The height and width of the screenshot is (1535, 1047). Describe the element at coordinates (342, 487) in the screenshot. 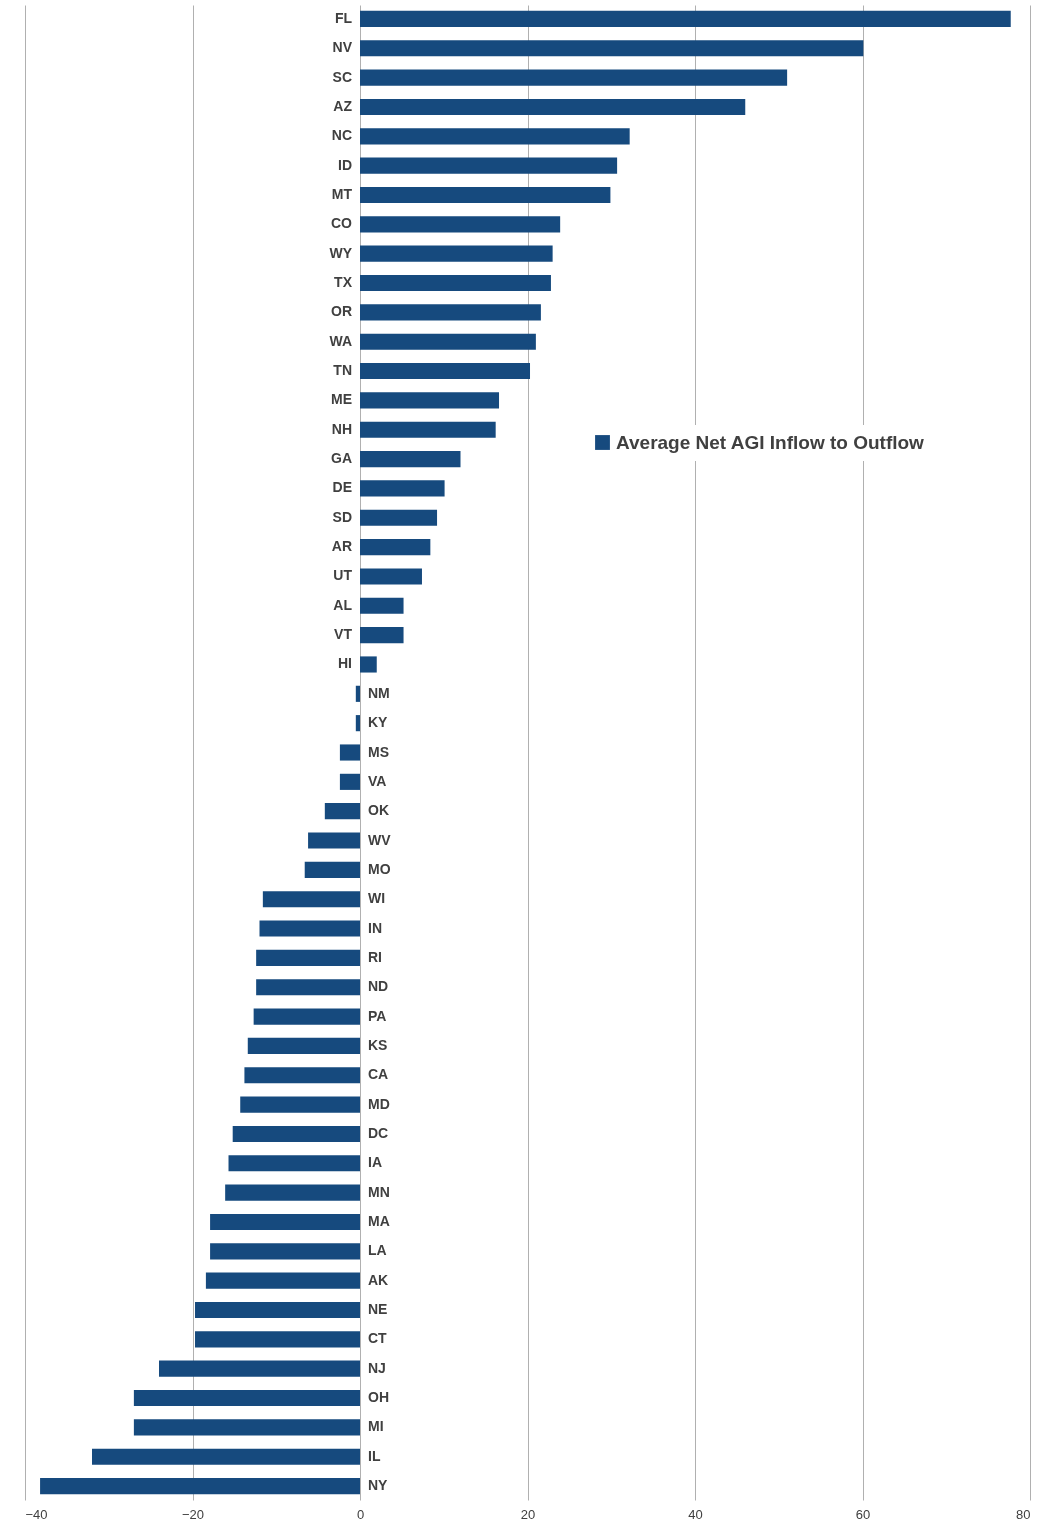

I see `y-tick-label: DE` at that location.